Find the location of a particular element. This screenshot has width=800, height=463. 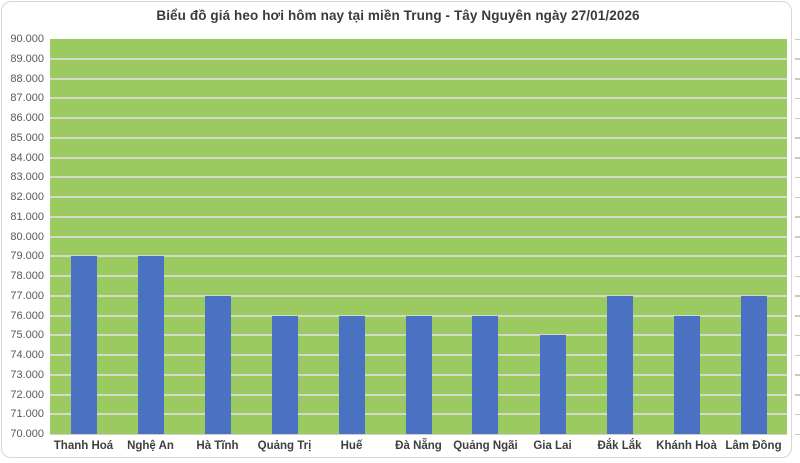

y-tick-label: 85.000 is located at coordinates (27, 137).